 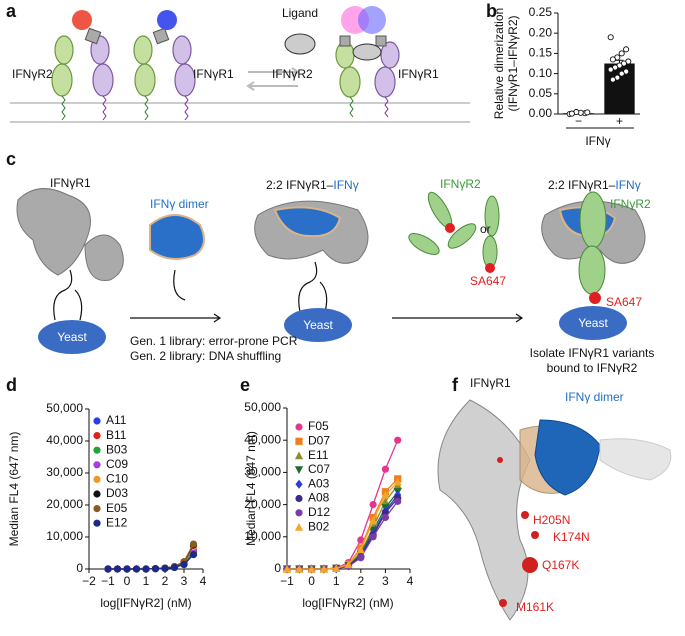 What do you see at coordinates (262, 439) in the screenshot?
I see `y-tick-label: 40,000` at bounding box center [262, 439].